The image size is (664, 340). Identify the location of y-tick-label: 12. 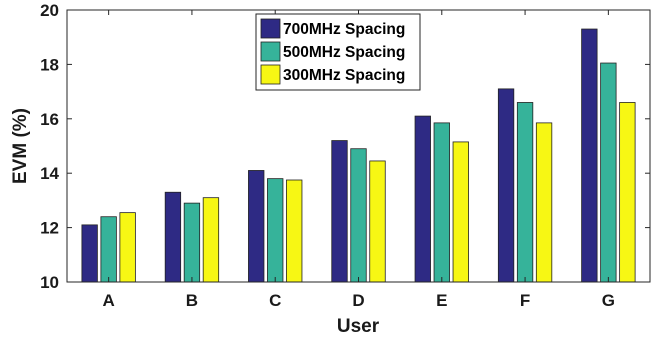
(49, 228).